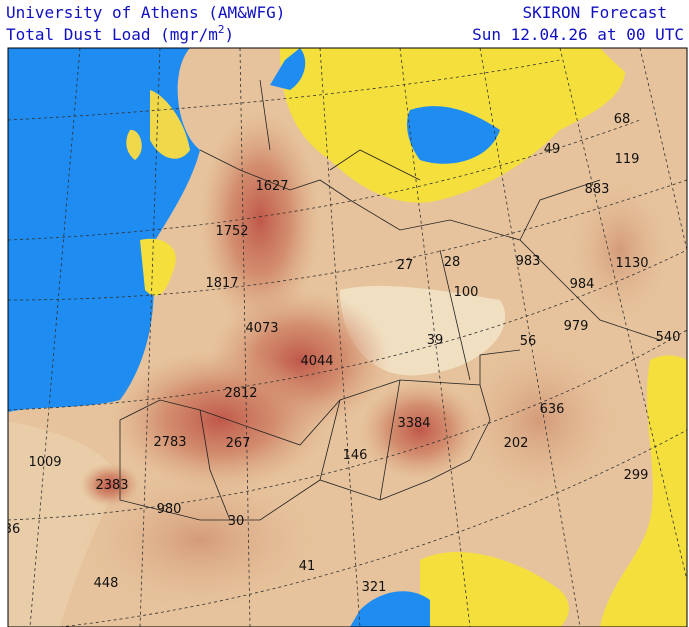 The image size is (689, 627). Describe the element at coordinates (261, 328) in the screenshot. I see `map-label: 4073` at that location.